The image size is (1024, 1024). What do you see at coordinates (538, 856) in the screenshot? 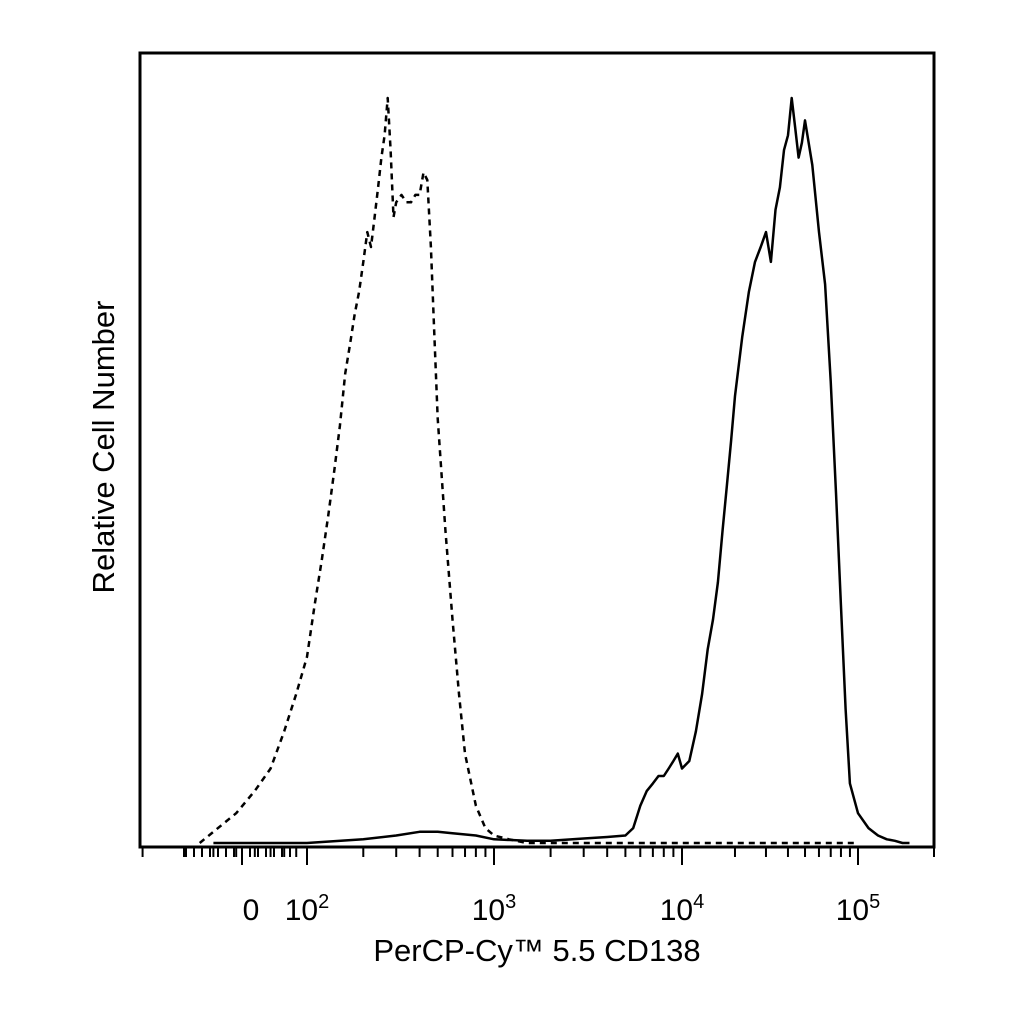
I see `x-axis-minor-ticks` at bounding box center [538, 856].